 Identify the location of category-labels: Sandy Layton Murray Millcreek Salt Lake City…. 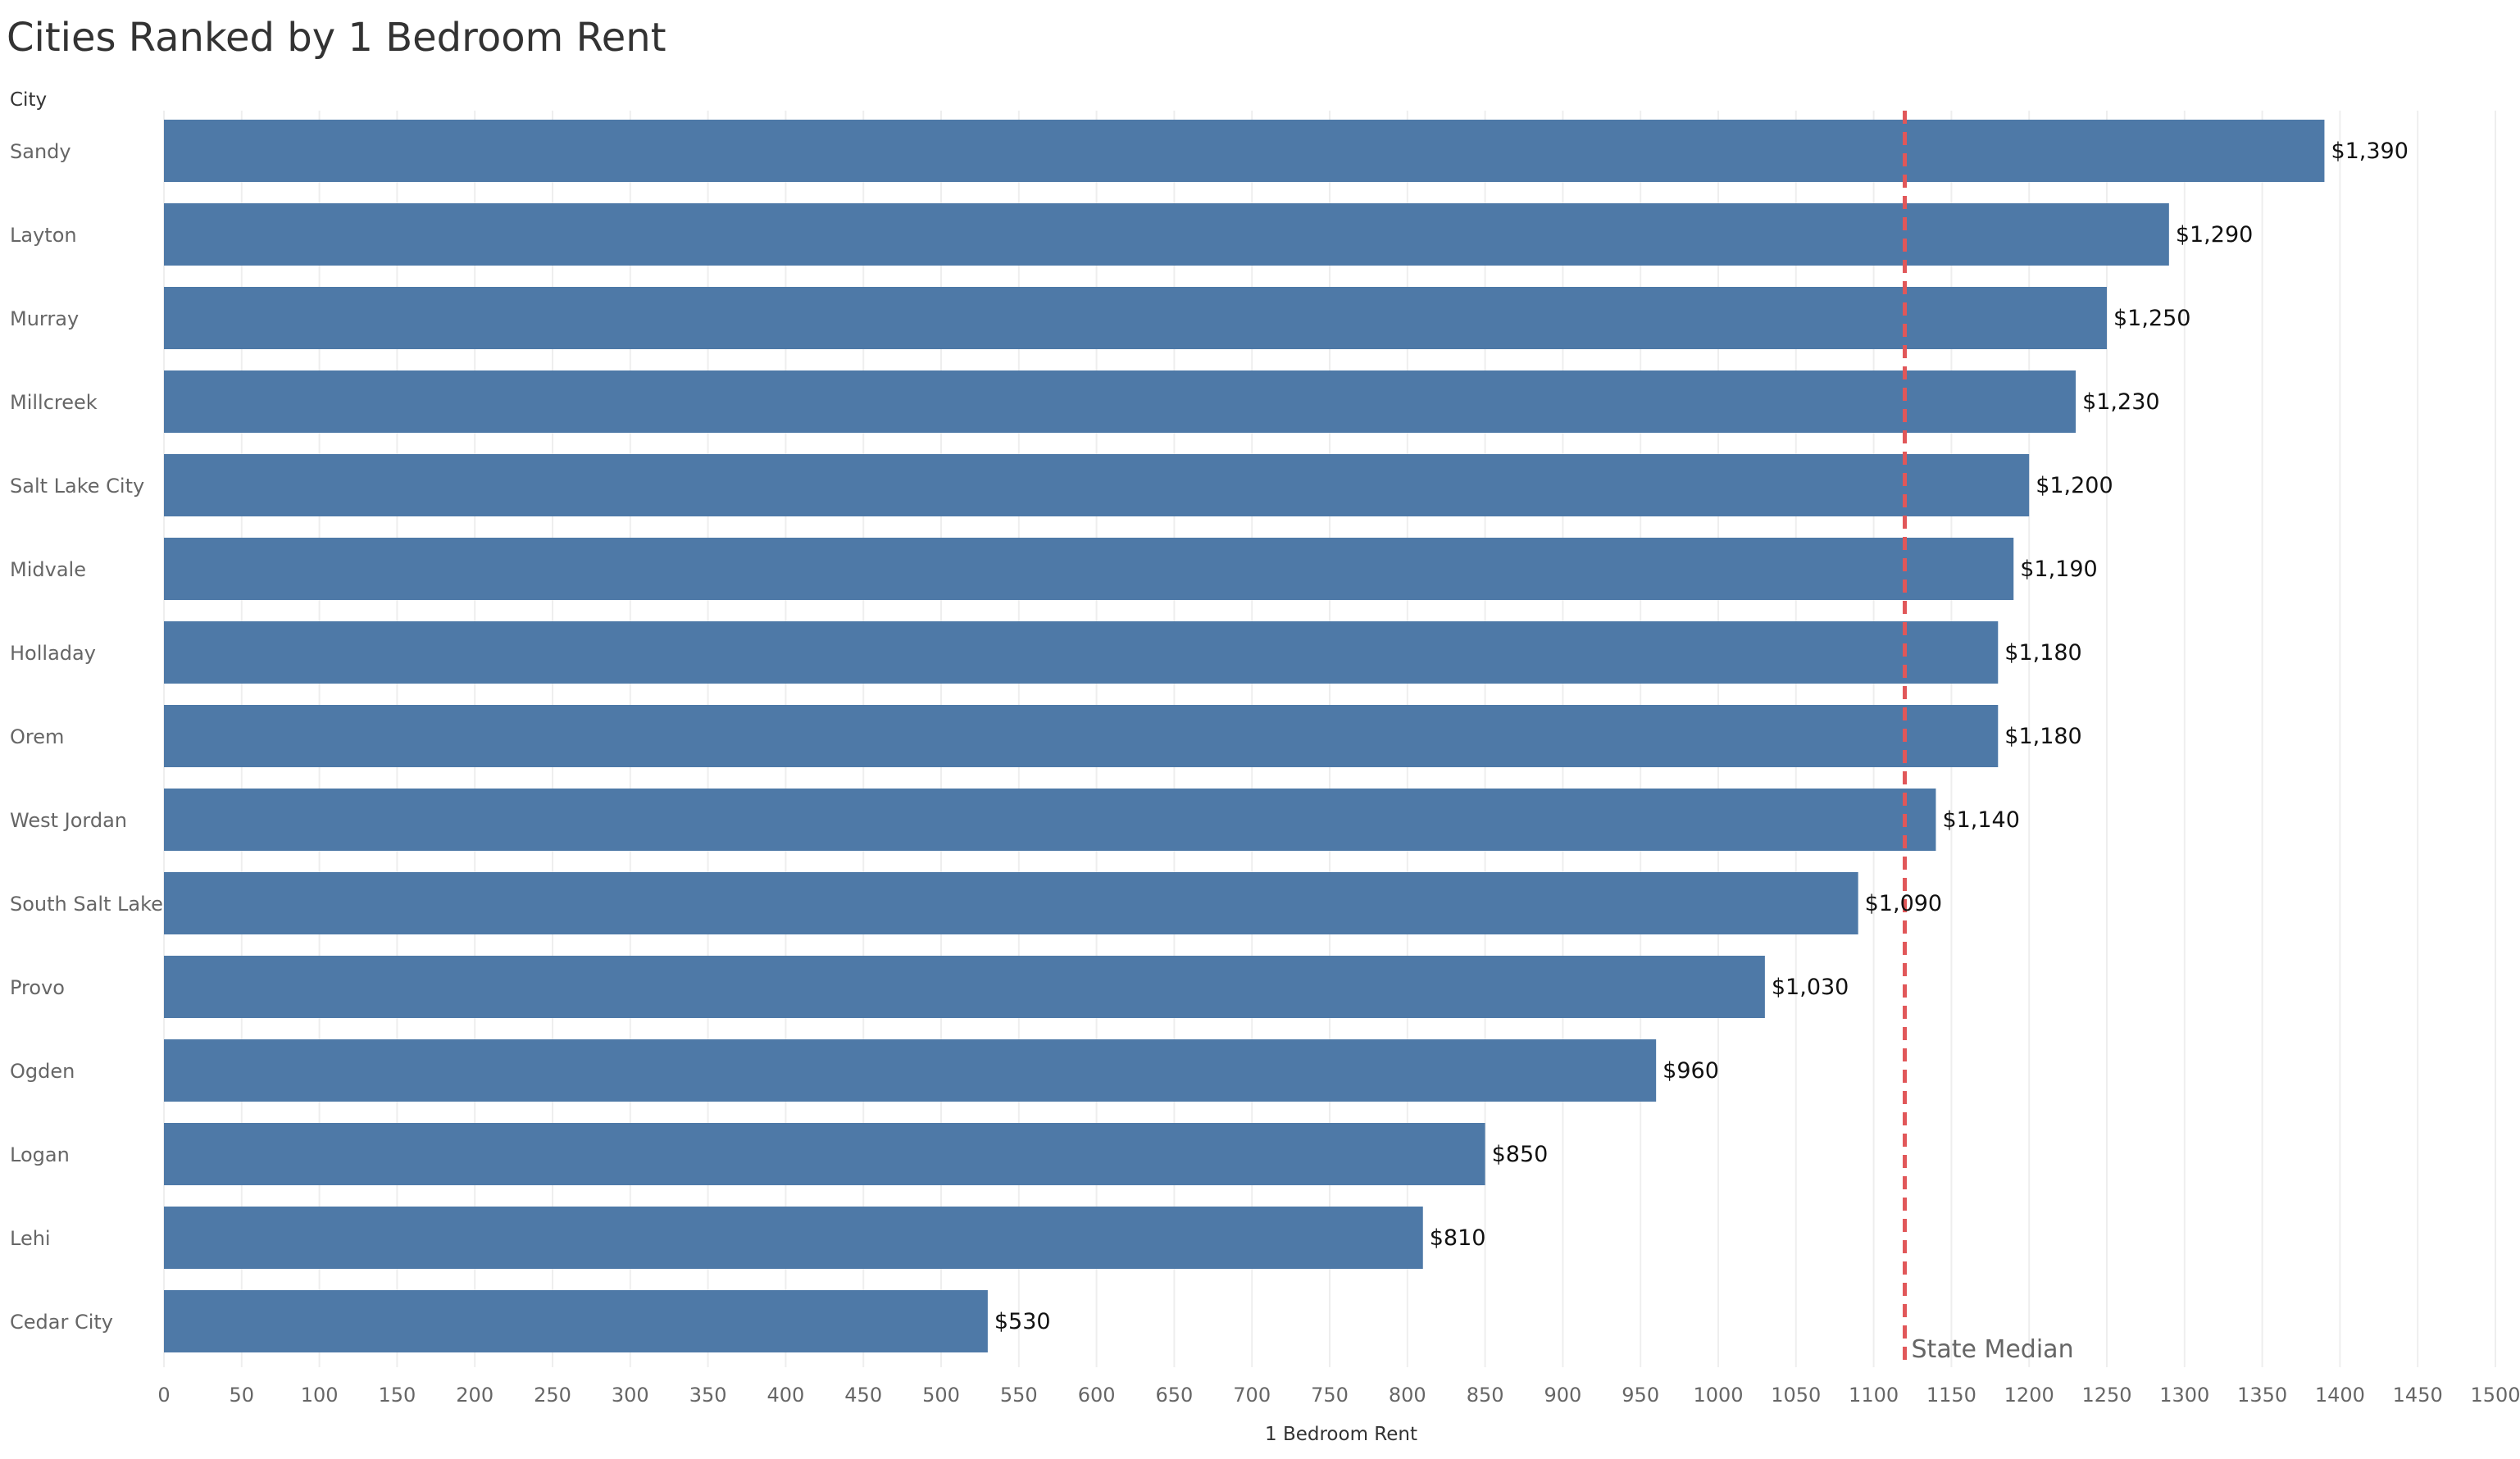
(86, 737).